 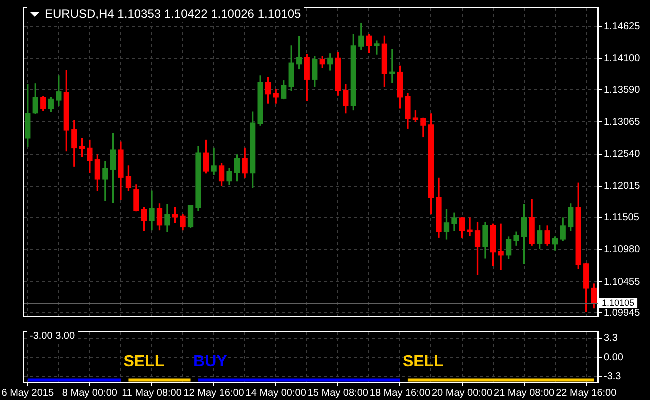 I want to click on y-tick-label: 1.13590, so click(x=622, y=90).